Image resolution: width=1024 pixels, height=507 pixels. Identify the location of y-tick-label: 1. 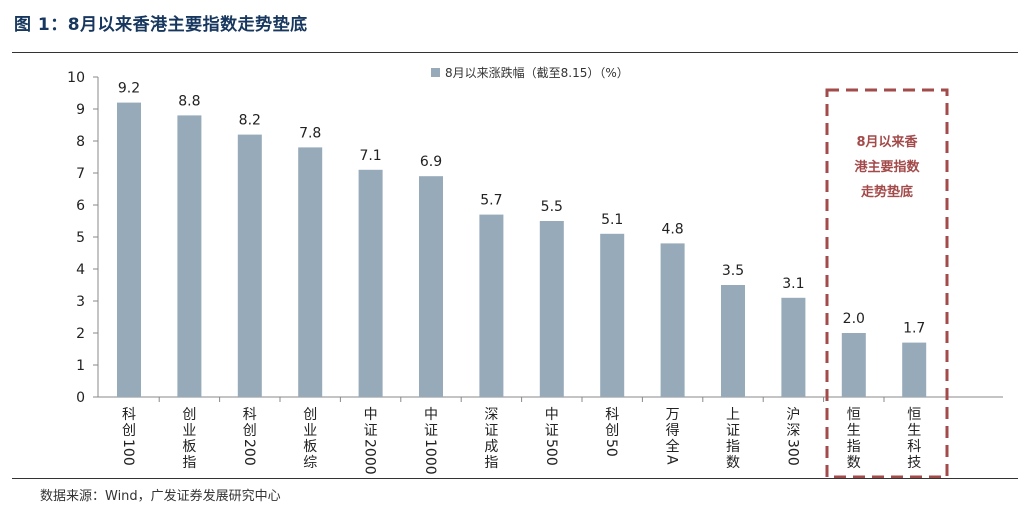
(80, 366).